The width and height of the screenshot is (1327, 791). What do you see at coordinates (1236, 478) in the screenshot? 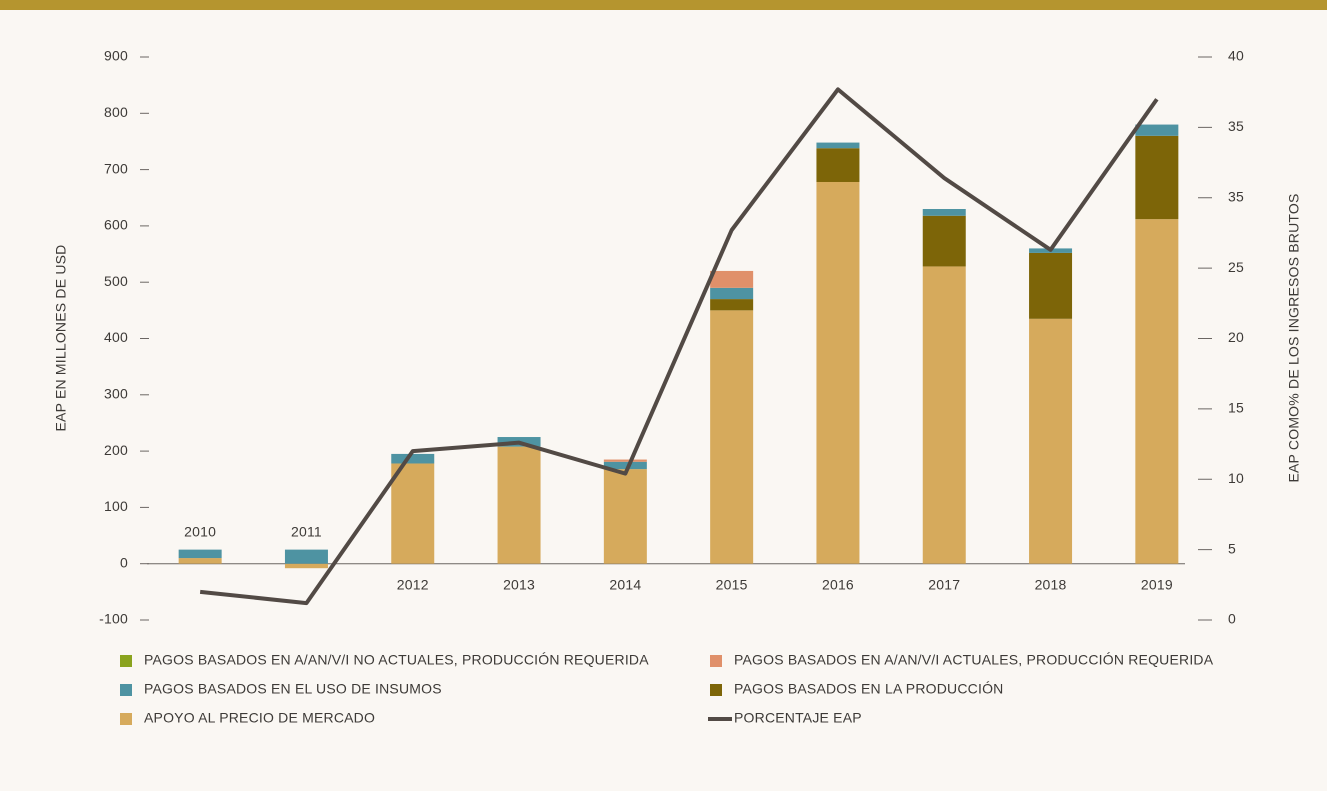
I see `y2-tick-label: 10` at bounding box center [1236, 478].